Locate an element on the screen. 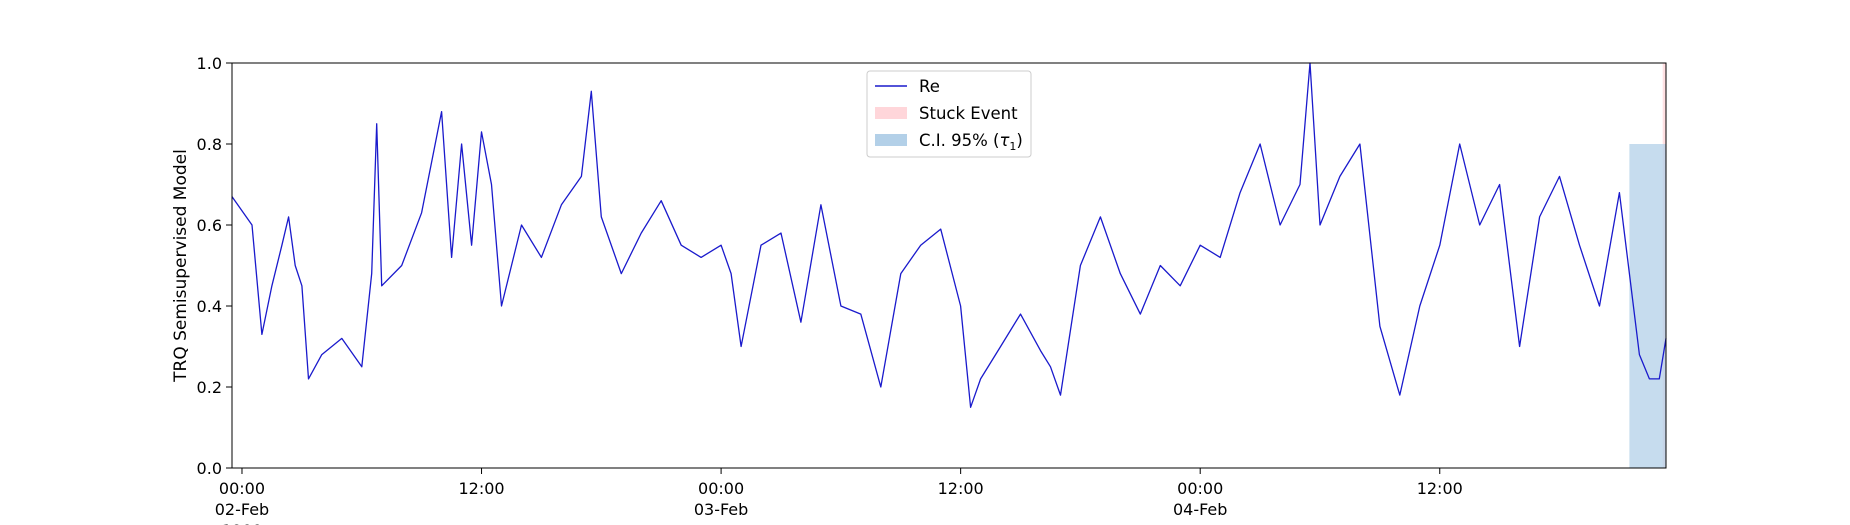 The width and height of the screenshot is (1850, 525). legend-box is located at coordinates (949, 114).